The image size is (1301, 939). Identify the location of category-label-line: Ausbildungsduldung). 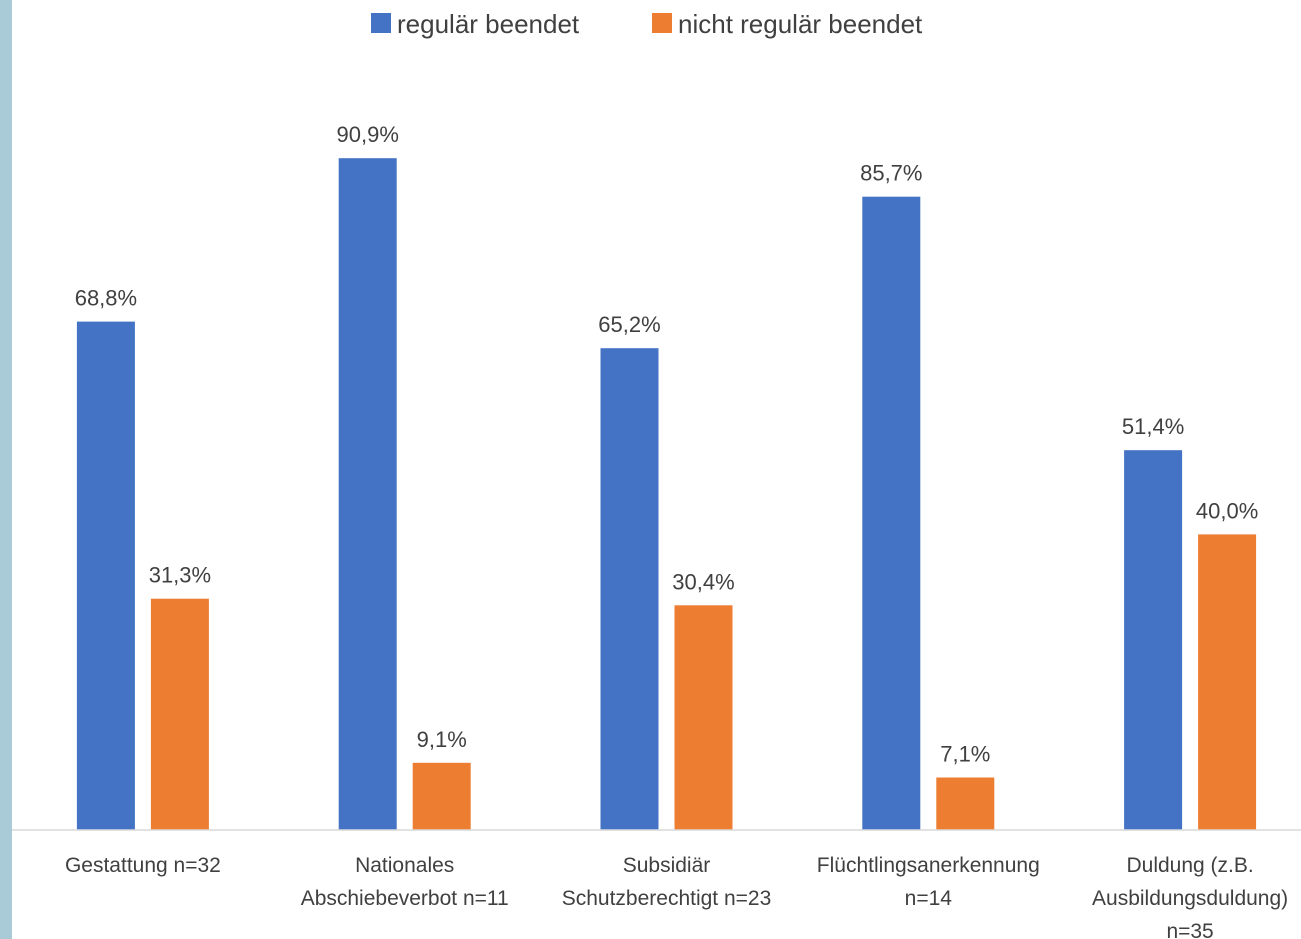
(1190, 898).